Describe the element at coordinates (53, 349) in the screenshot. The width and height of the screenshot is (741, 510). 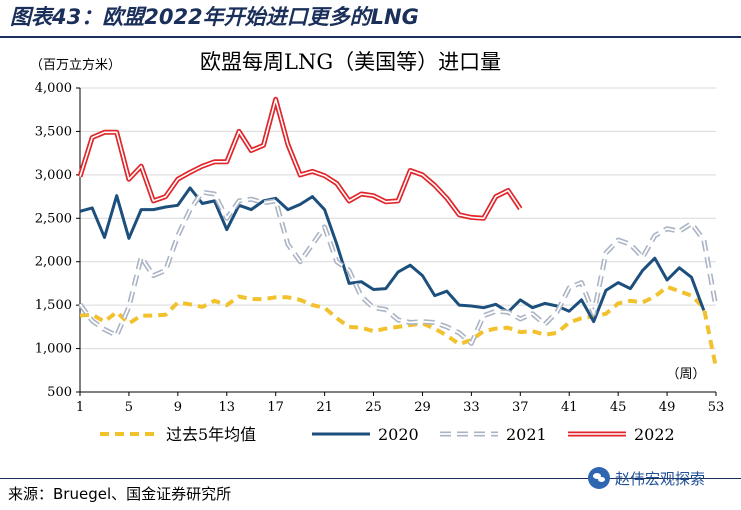
I see `y-tick-label: 1,000` at that location.